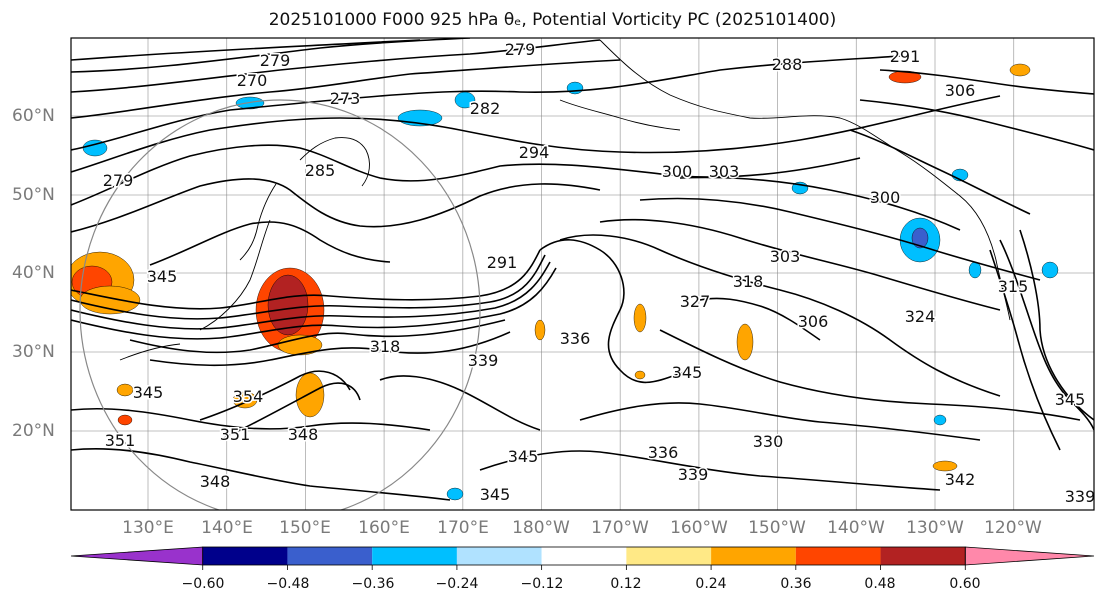 The width and height of the screenshot is (1105, 603). What do you see at coordinates (960, 90) in the screenshot?
I see `contour-label: 306` at bounding box center [960, 90].